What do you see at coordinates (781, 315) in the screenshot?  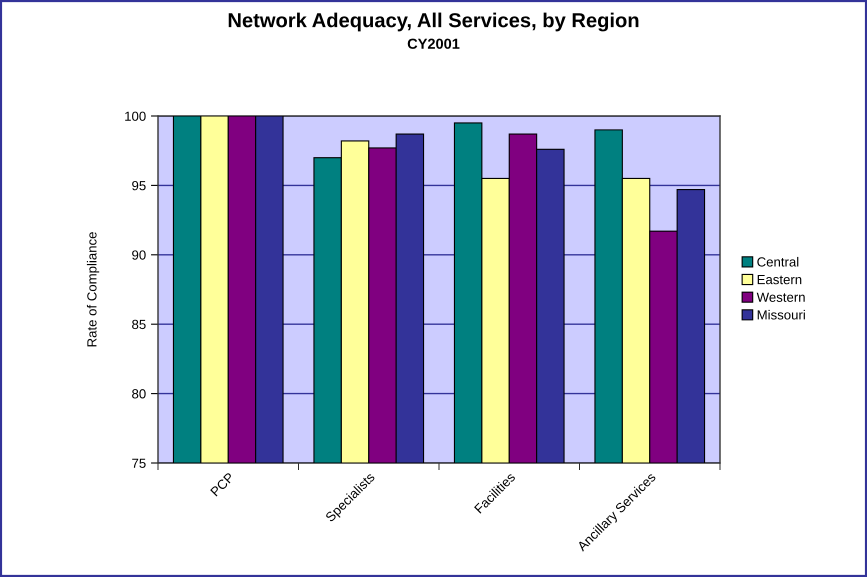 I see `legend-label: Missouri` at bounding box center [781, 315].